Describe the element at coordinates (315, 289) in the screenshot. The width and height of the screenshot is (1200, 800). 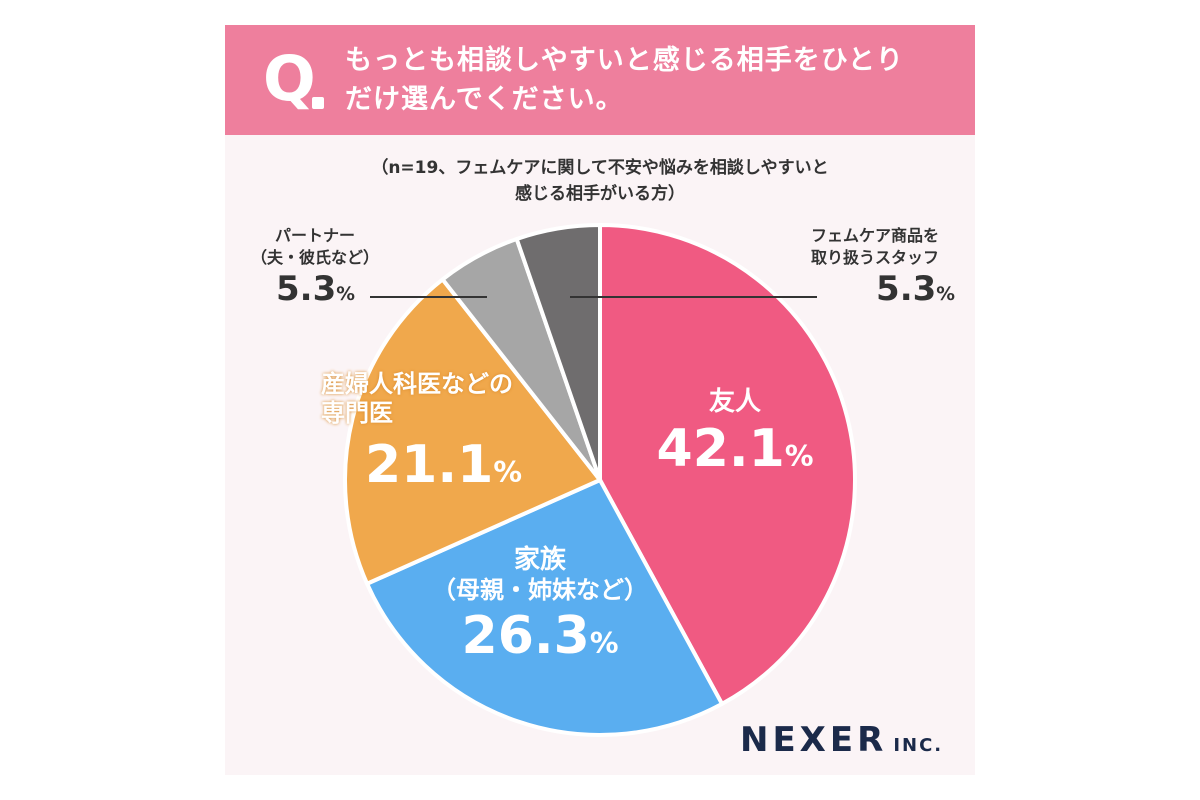
I see `slice-value-partner: 5.3%` at that location.